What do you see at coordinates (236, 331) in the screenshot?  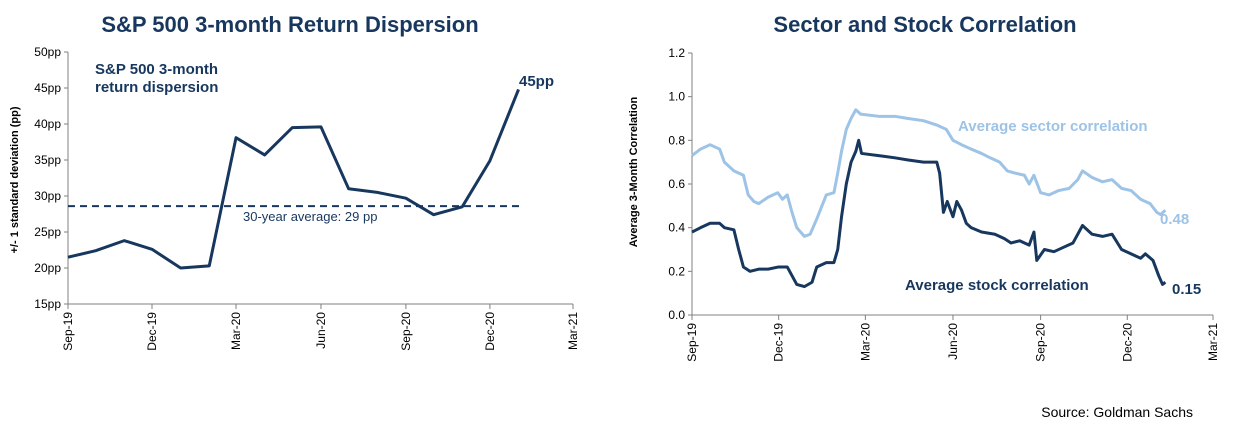 I see `dispersion-x-tick-label: Mar-20` at bounding box center [236, 331].